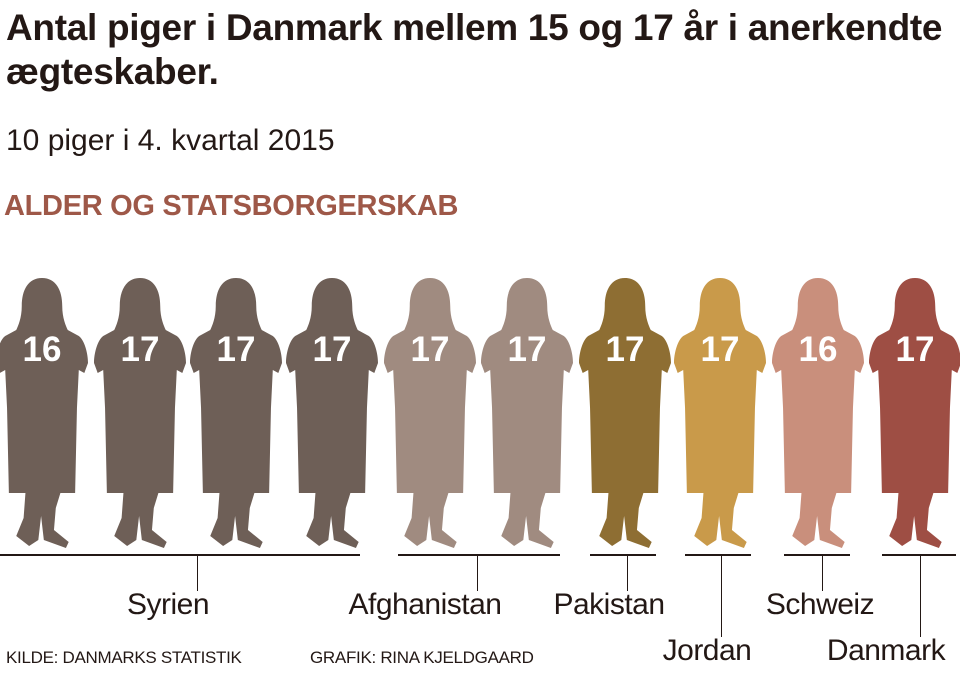 Image resolution: width=960 pixels, height=684 pixels. What do you see at coordinates (197, 573) in the screenshot?
I see `leader-syrien` at bounding box center [197, 573].